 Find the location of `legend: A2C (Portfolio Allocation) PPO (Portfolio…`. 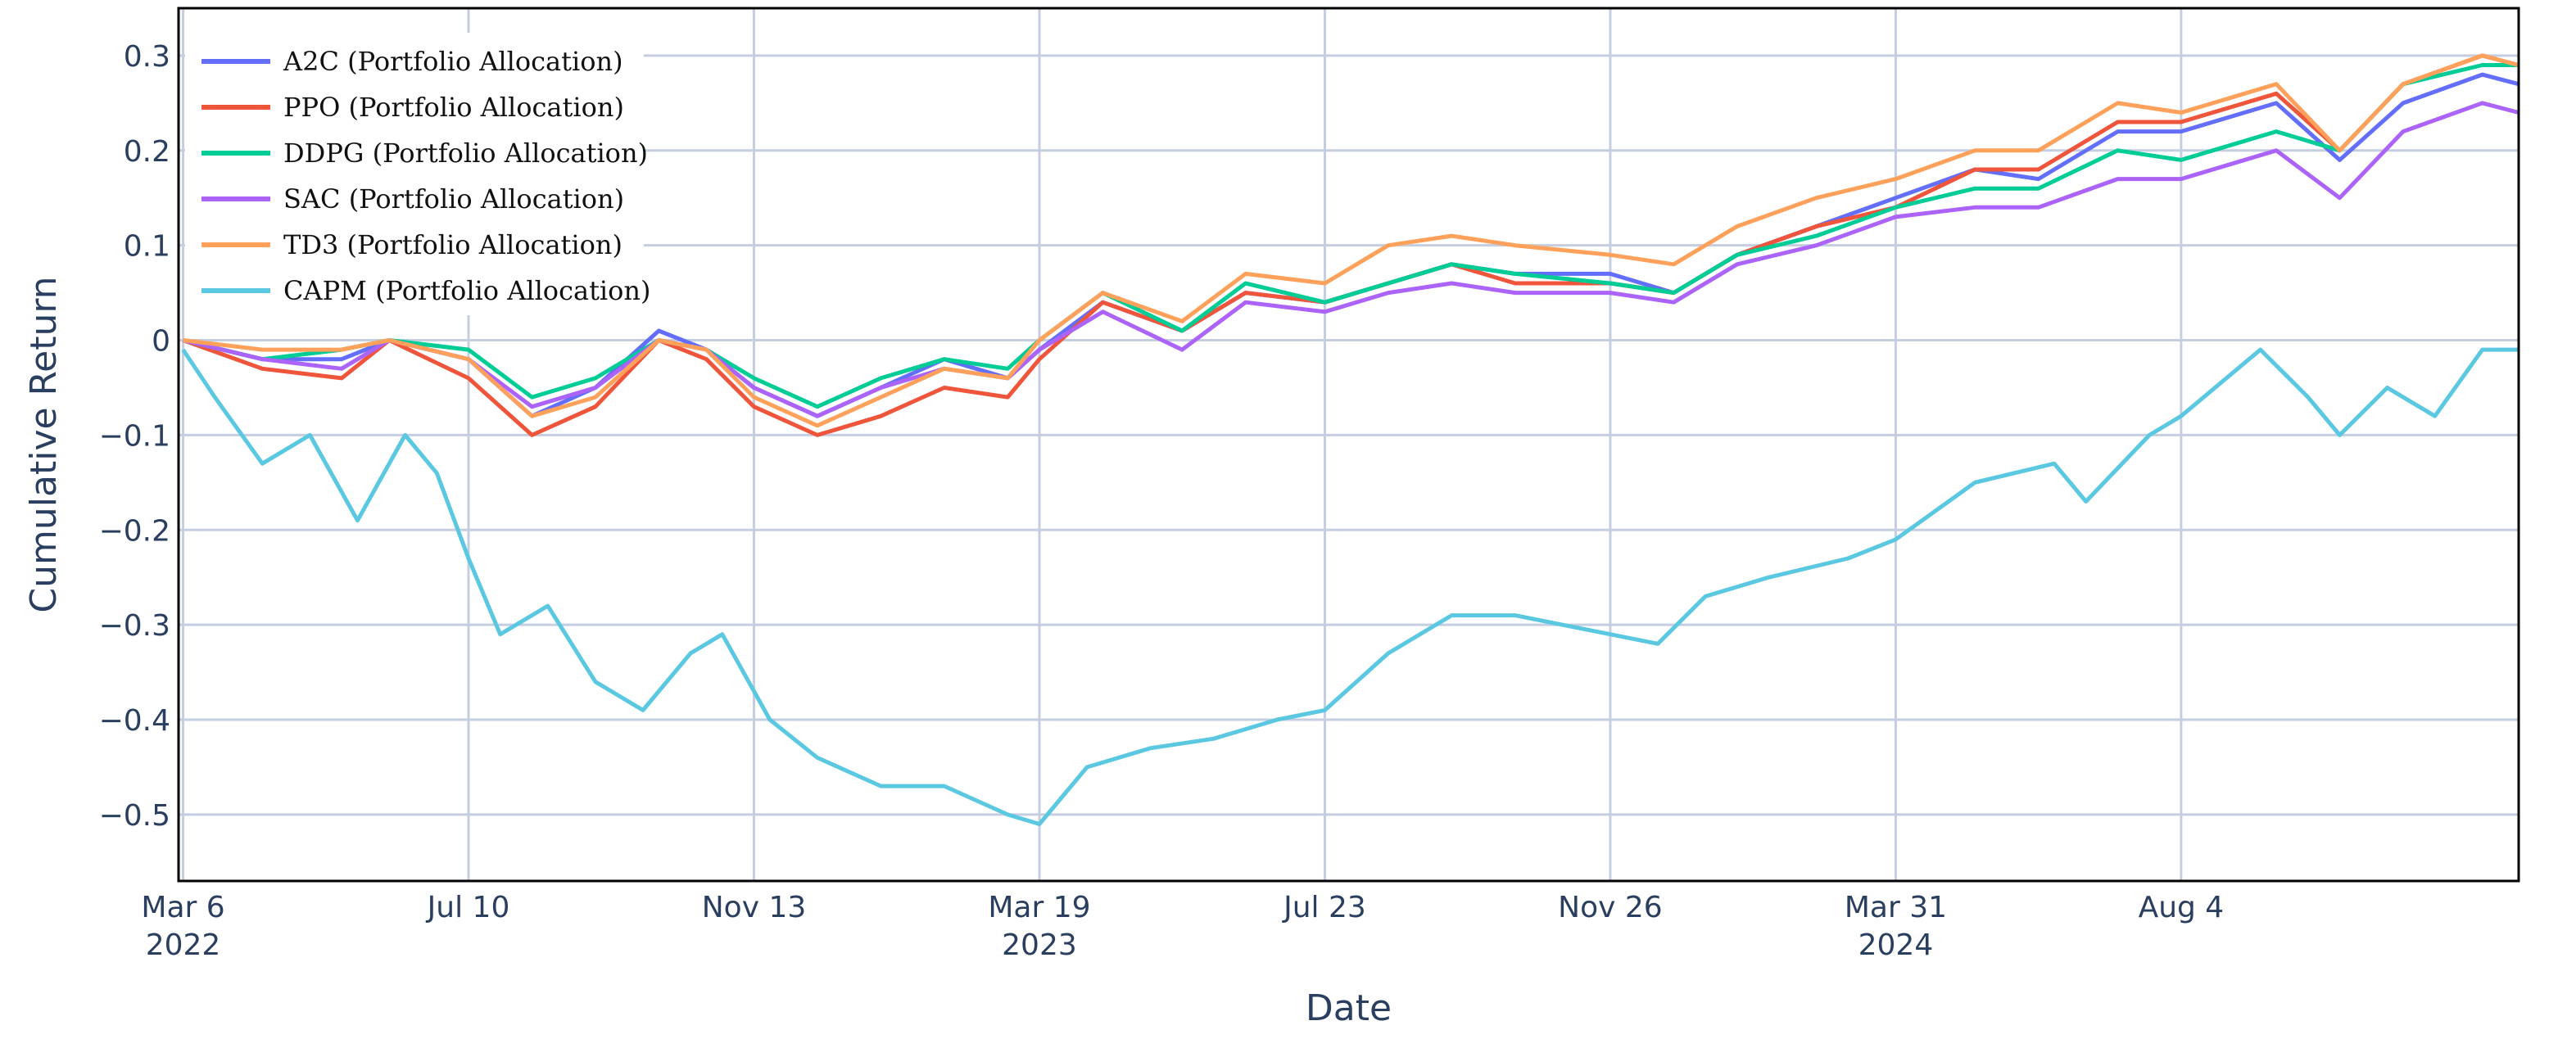

legend: A2C (Portfolio Allocation) PPO (Portfolio… is located at coordinates (418, 174).